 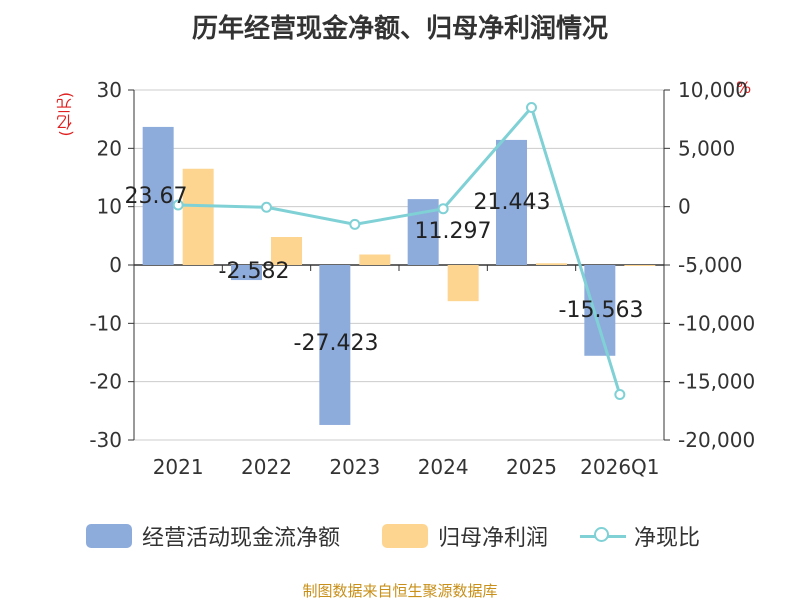 What do you see at coordinates (105, 323) in the screenshot?
I see `y-left-tick-label: -10` at bounding box center [105, 323].